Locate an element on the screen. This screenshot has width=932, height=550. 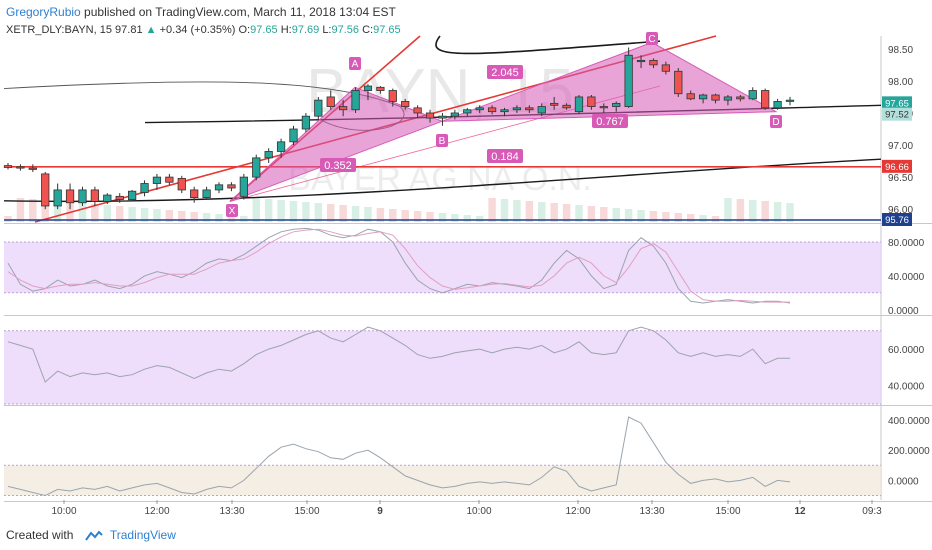
indicator-tick-label: 60.0000 is located at coordinates (906, 350).